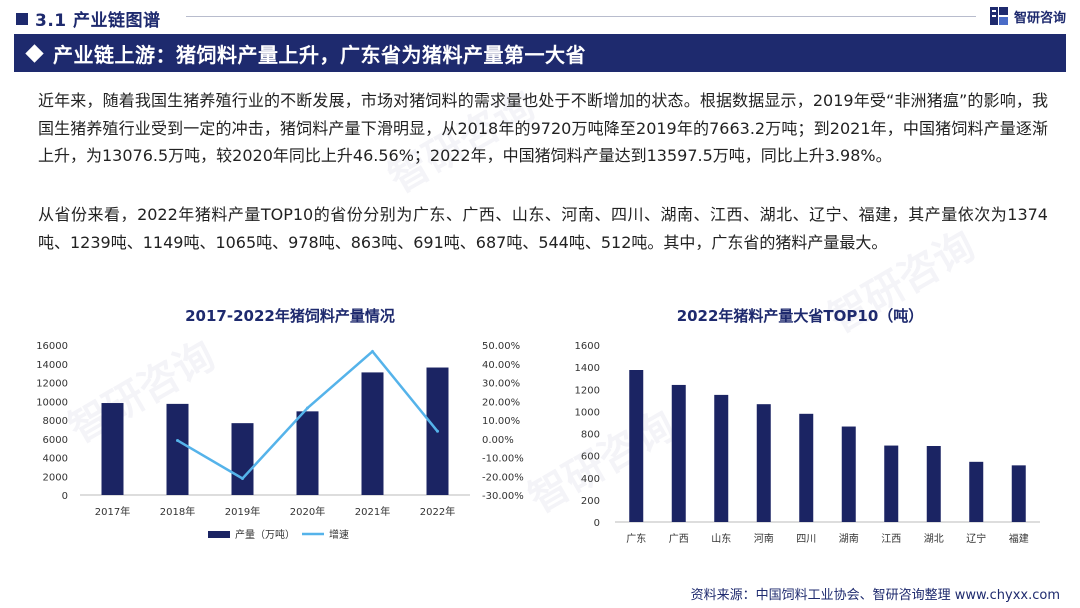 The image size is (1080, 608). I want to click on x-tick-label: 2017年, so click(112, 511).